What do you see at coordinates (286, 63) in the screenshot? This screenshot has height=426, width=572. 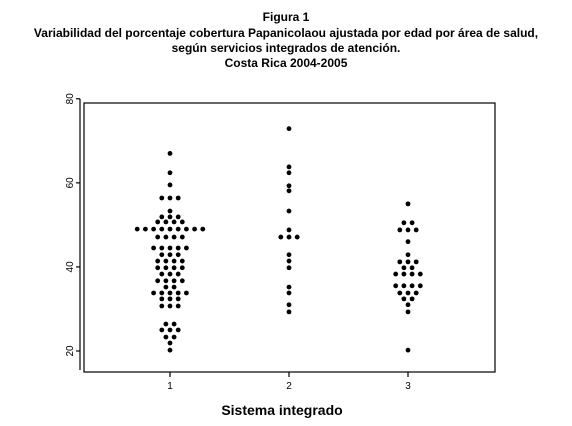 I see `chart-subtitle: Costa Rica 2004-2005` at bounding box center [286, 63].